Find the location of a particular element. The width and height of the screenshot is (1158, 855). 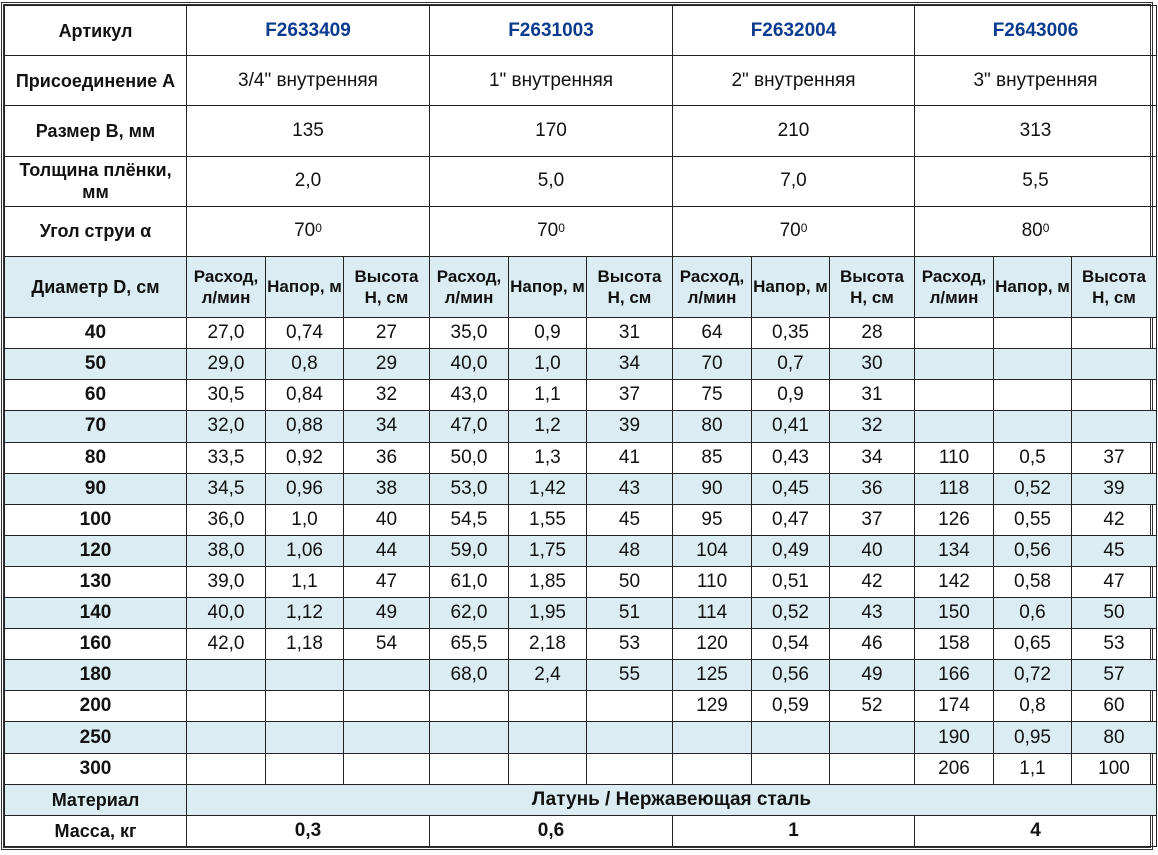

data-cell: 29 is located at coordinates (386, 364).